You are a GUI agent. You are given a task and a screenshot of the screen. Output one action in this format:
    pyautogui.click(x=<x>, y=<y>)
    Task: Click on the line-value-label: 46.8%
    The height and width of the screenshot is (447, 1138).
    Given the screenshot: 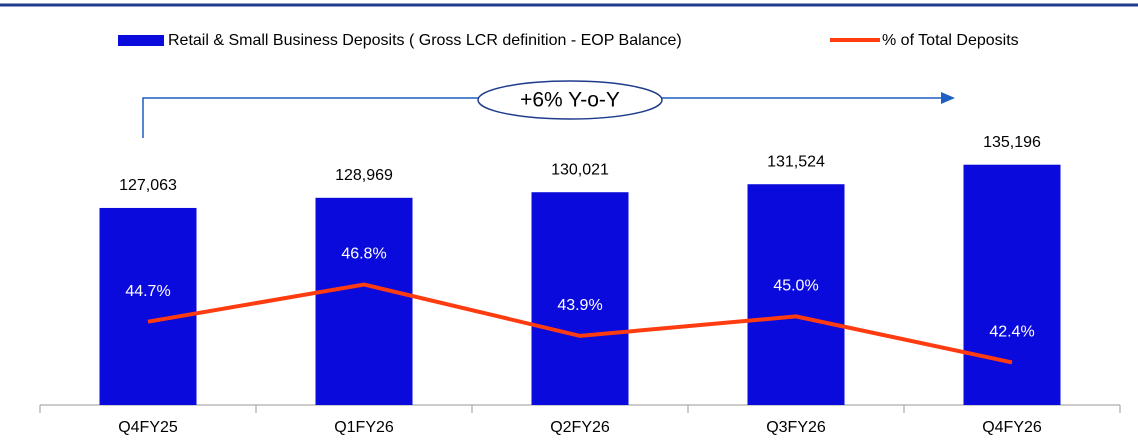 What is the action you would take?
    pyautogui.click(x=363, y=254)
    